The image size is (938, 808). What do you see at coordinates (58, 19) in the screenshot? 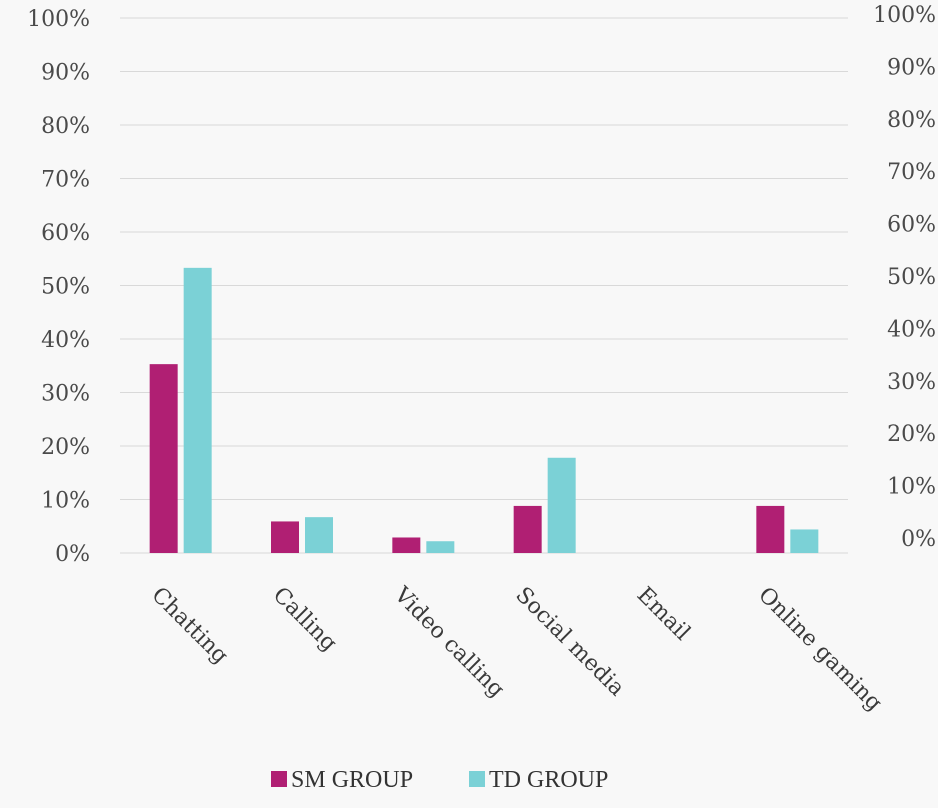
I see `y-left-tick-label: 100%` at bounding box center [58, 19].